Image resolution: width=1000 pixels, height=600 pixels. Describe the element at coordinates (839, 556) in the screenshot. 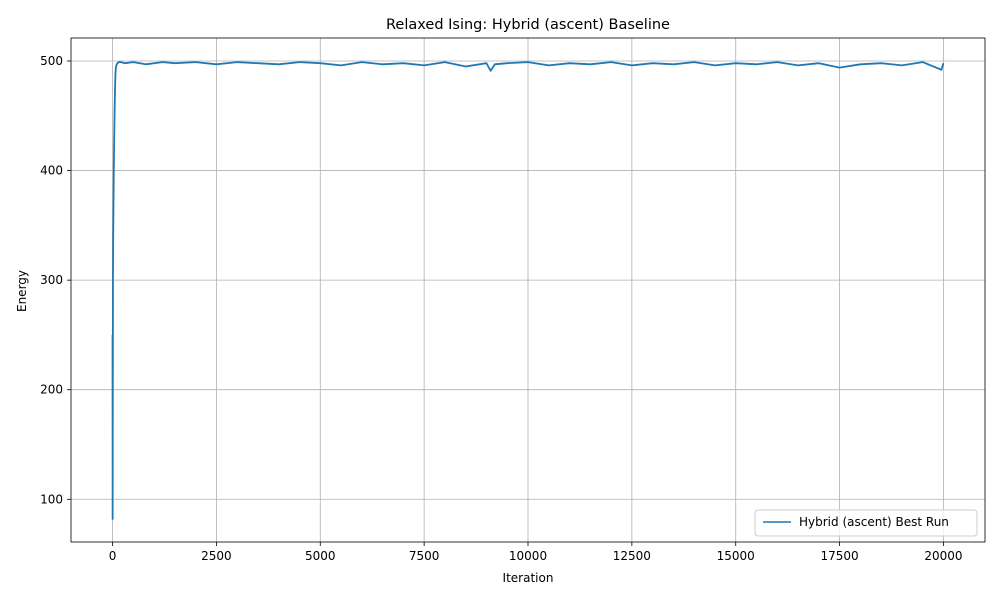

I see `x-tick-label: 17500` at that location.